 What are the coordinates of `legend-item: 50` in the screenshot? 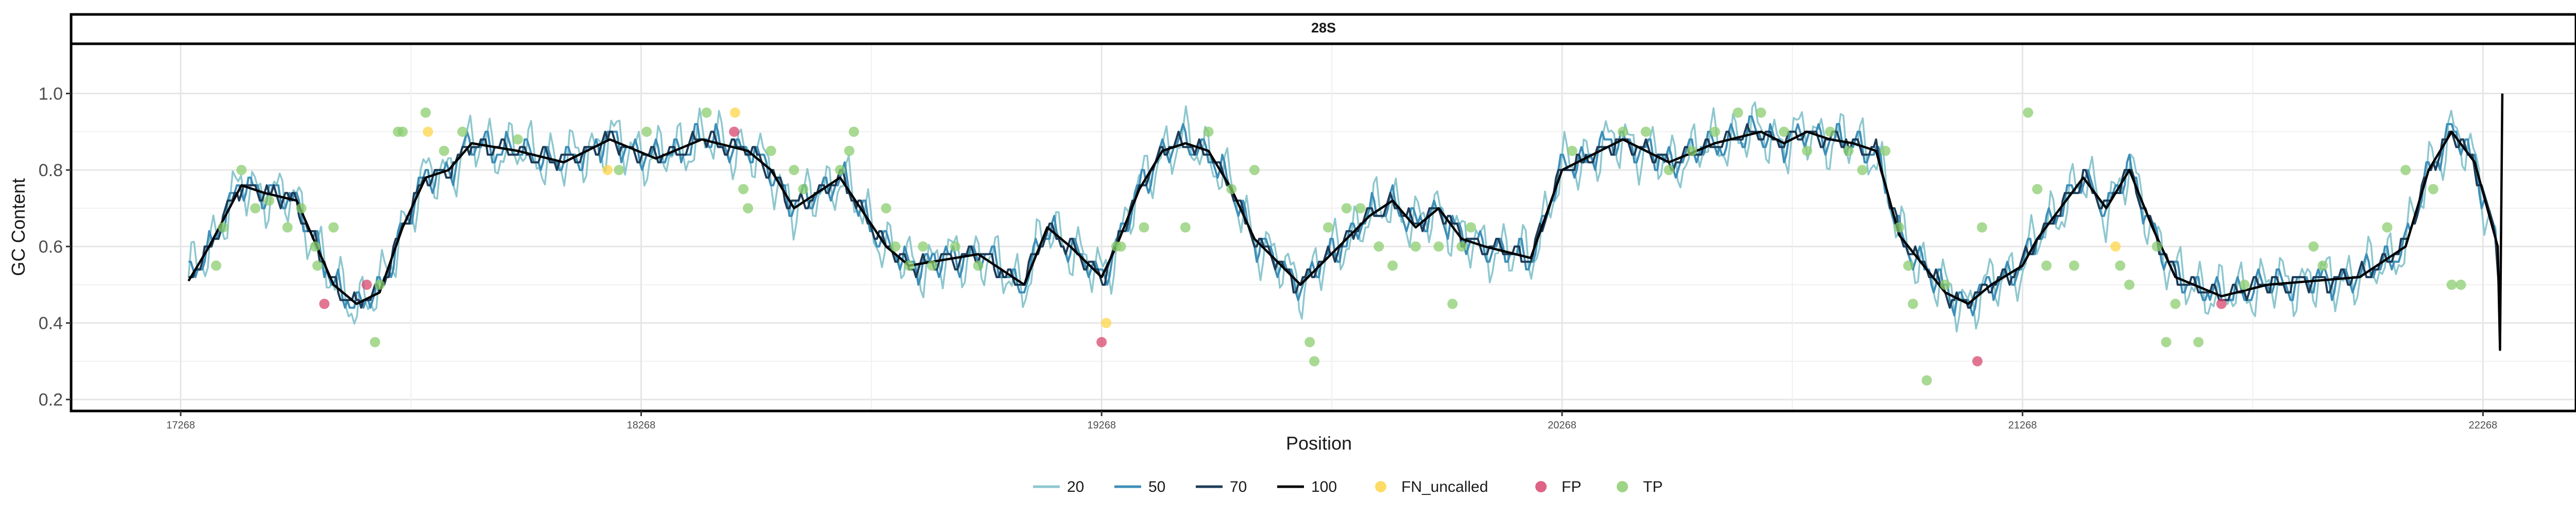 It's located at (1139, 486).